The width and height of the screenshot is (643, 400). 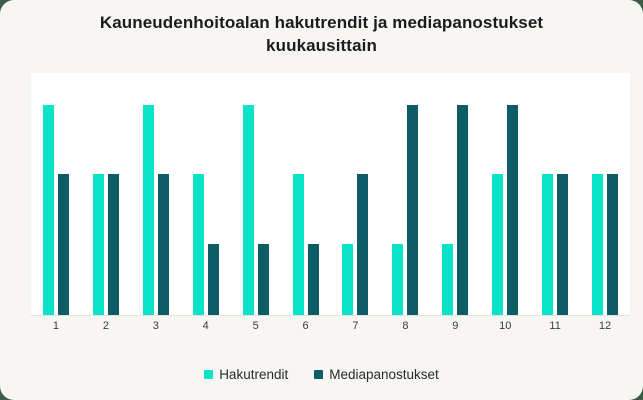 I want to click on legend-swatch-hakutrendit, so click(x=209, y=374).